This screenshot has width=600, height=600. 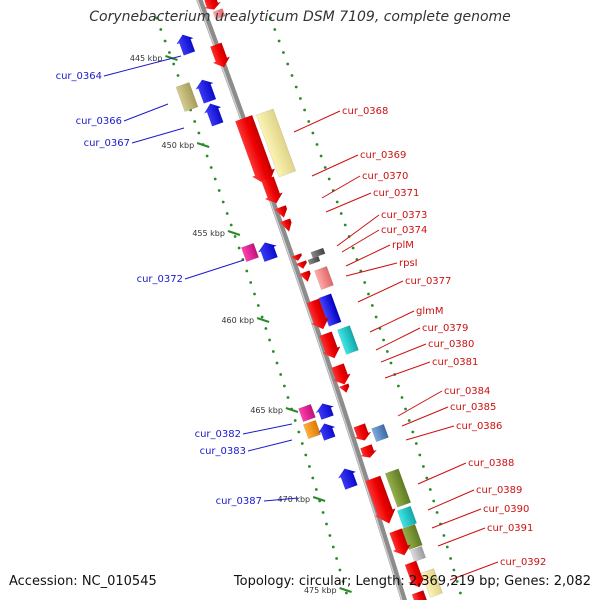 What do you see at coordinates (396, 193) in the screenshot?
I see `gene-label-reverse: cur_0371` at bounding box center [396, 193].